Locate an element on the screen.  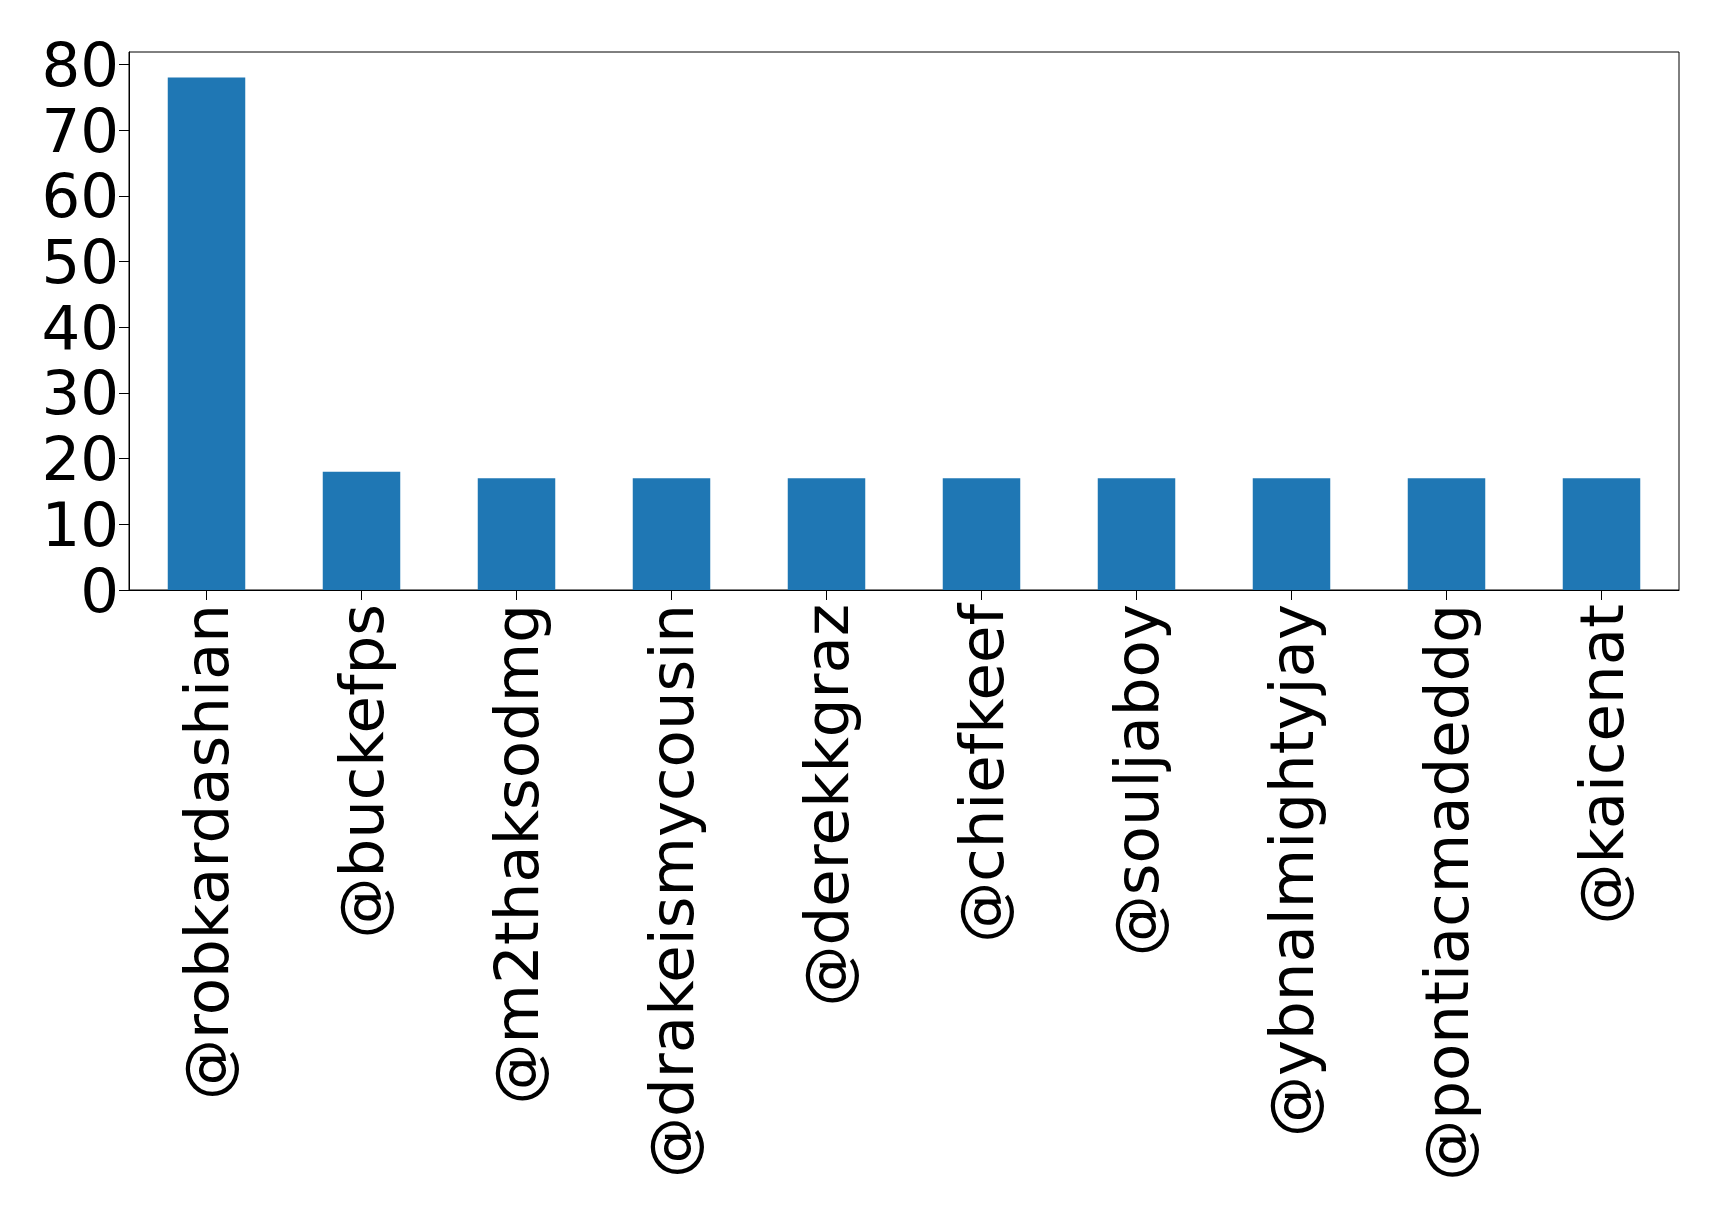
x-tick-label: @m2thaksodmg is located at coordinates (516, 854).